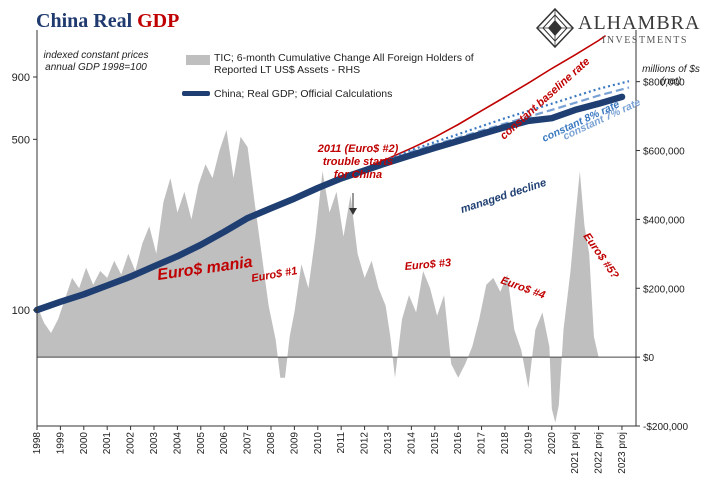 The width and height of the screenshot is (705, 481). Describe the element at coordinates (158, 21) in the screenshot. I see `title-highlight: GDP` at that location.